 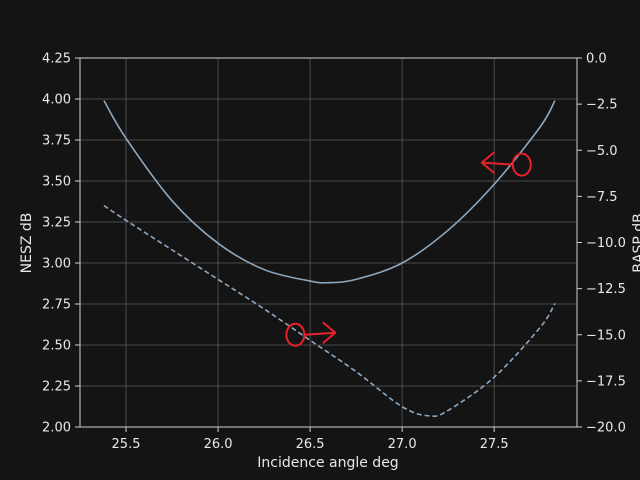 I want to click on left-tick-label: 2.00, so click(x=56, y=428).